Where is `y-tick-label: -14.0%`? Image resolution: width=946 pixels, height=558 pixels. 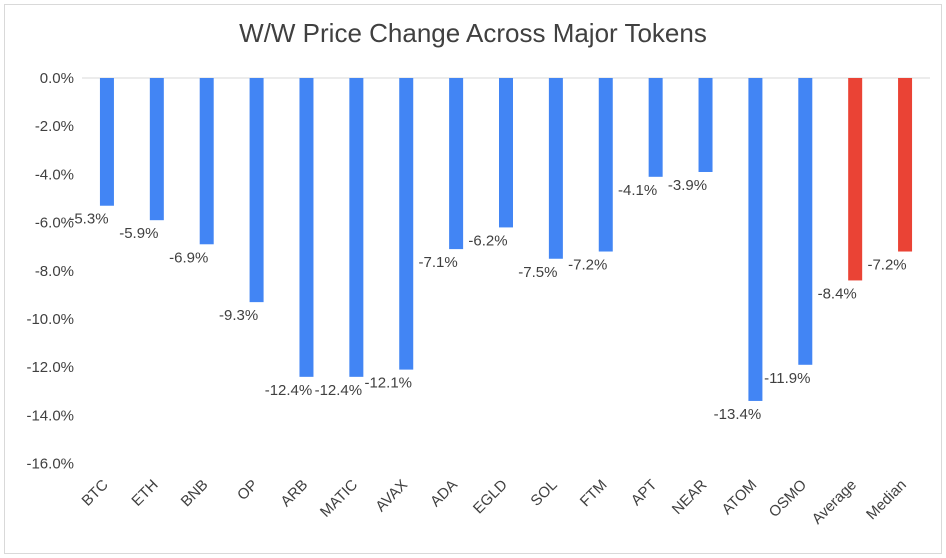 y-tick-label: -14.0% is located at coordinates (50, 415).